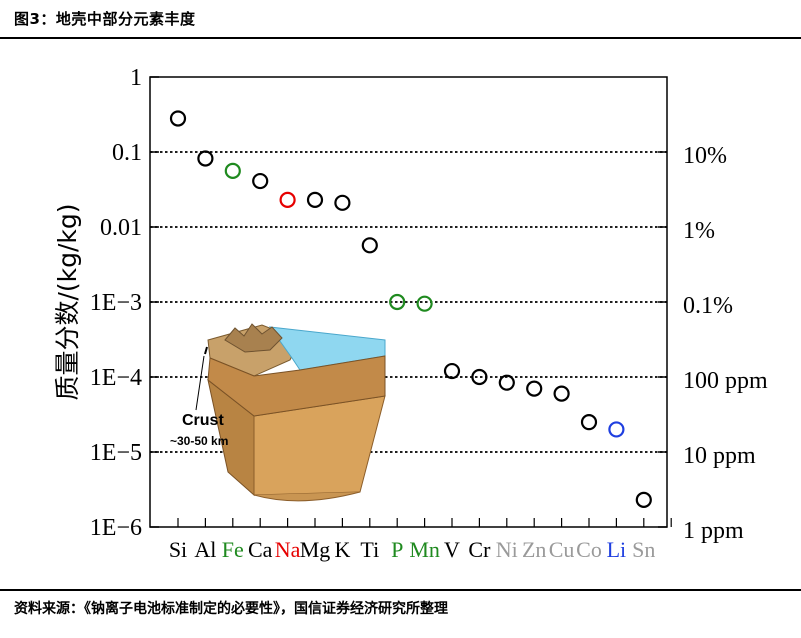 Image resolution: width=801 pixels, height=638 pixels. What do you see at coordinates (206, 350) in the screenshot?
I see `crust-thickness-bracket` at bounding box center [206, 350].